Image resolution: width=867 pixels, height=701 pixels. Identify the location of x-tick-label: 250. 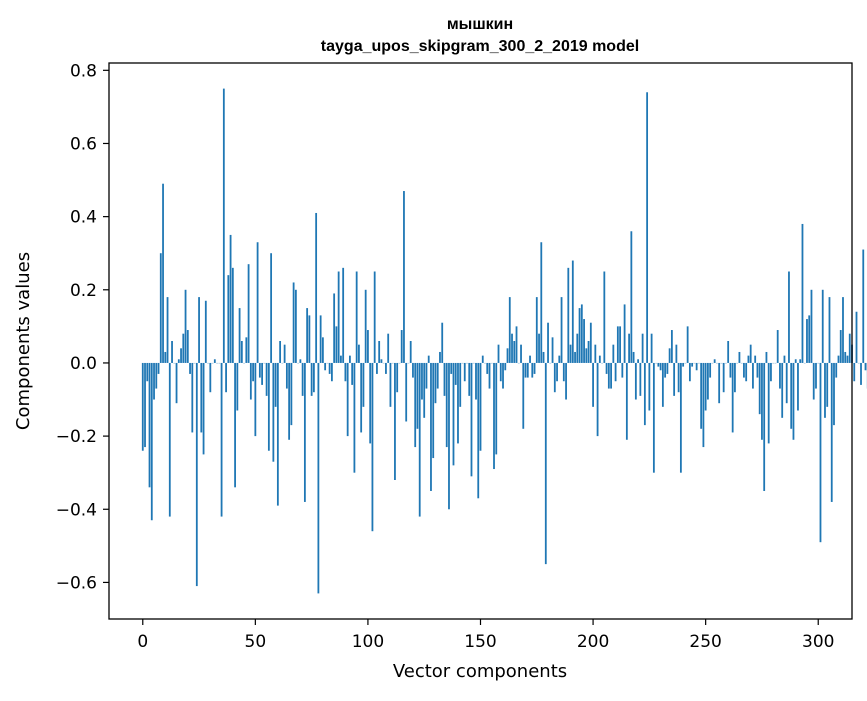
(705, 642).